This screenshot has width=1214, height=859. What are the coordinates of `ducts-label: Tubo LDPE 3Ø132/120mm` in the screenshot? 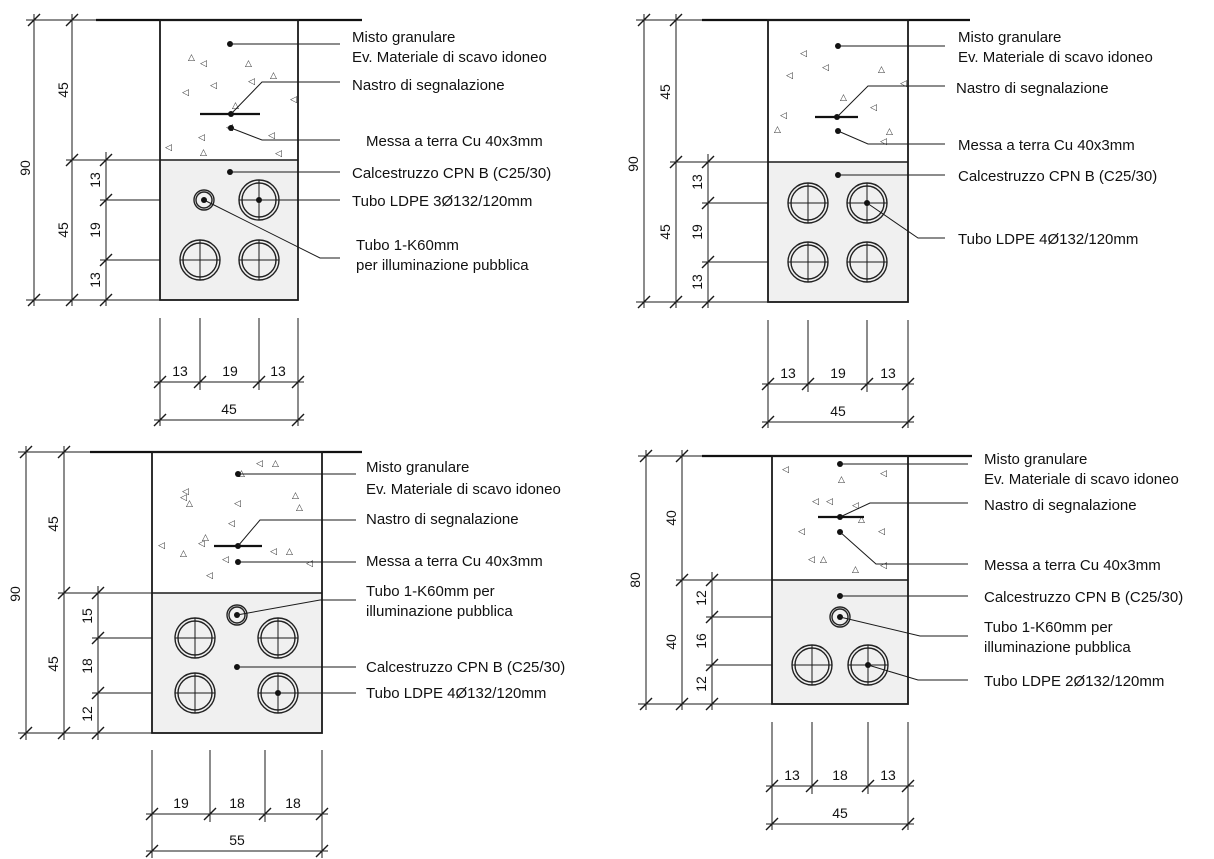 It's located at (442, 201).